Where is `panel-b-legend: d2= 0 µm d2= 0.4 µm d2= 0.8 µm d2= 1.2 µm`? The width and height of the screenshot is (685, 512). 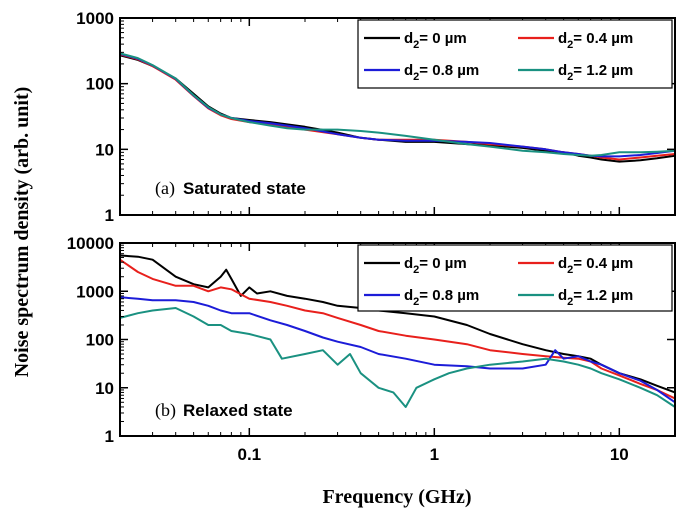 panel-b-legend: d2= 0 µm d2= 0.4 µm d2= 0.8 µm d2= 1.2 µm is located at coordinates (515, 278).